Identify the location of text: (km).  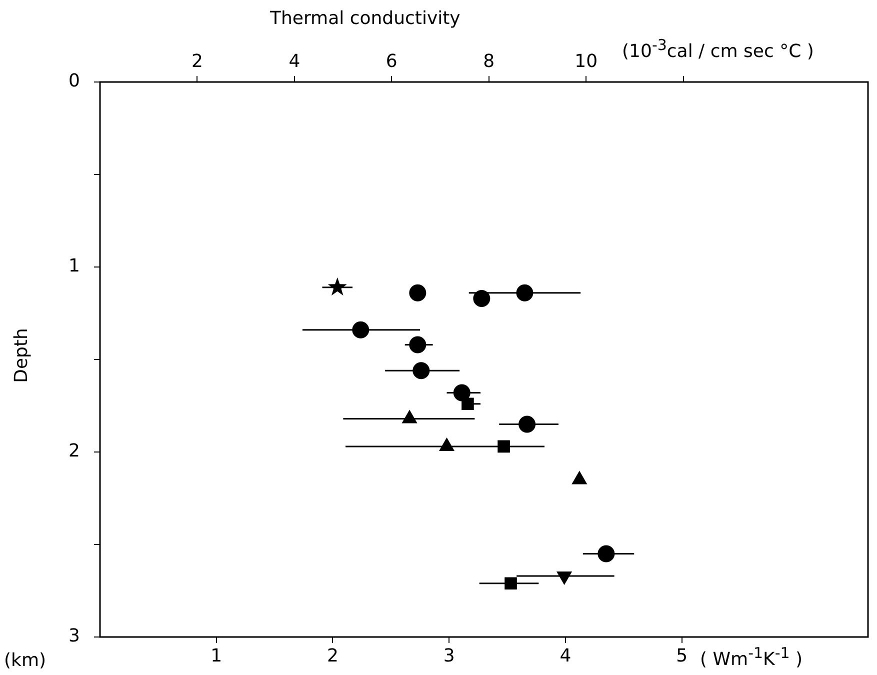
(25, 660).